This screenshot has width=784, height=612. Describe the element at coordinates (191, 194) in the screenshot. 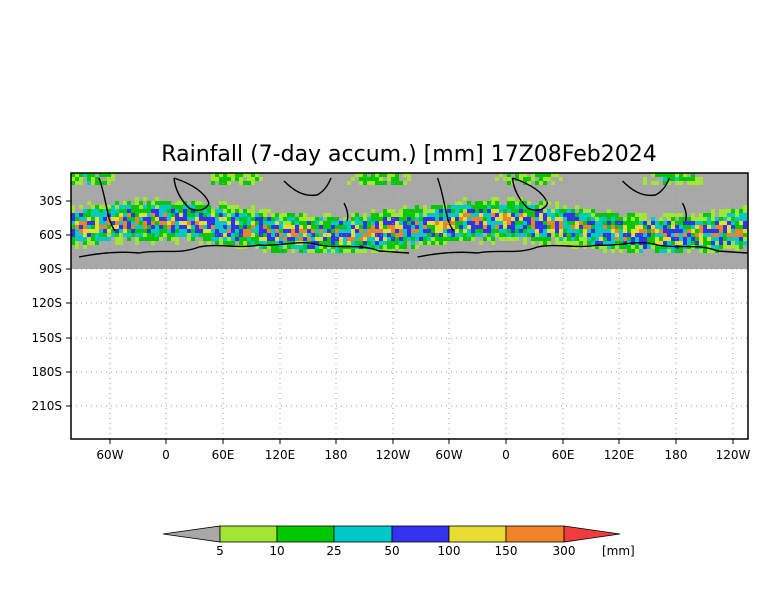

I see `coastline-path` at that location.